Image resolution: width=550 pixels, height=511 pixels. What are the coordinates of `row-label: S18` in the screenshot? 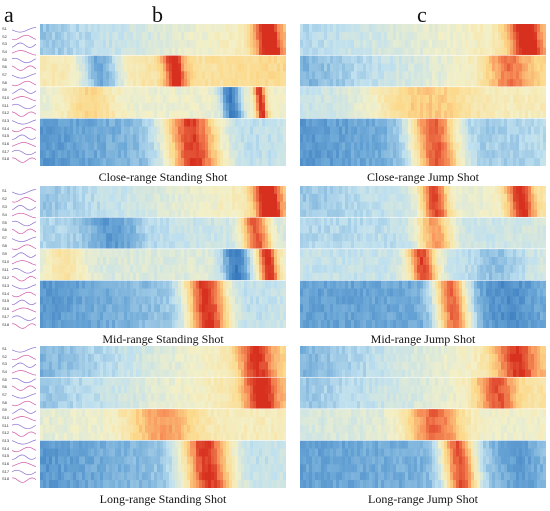 It's located at (6, 159).